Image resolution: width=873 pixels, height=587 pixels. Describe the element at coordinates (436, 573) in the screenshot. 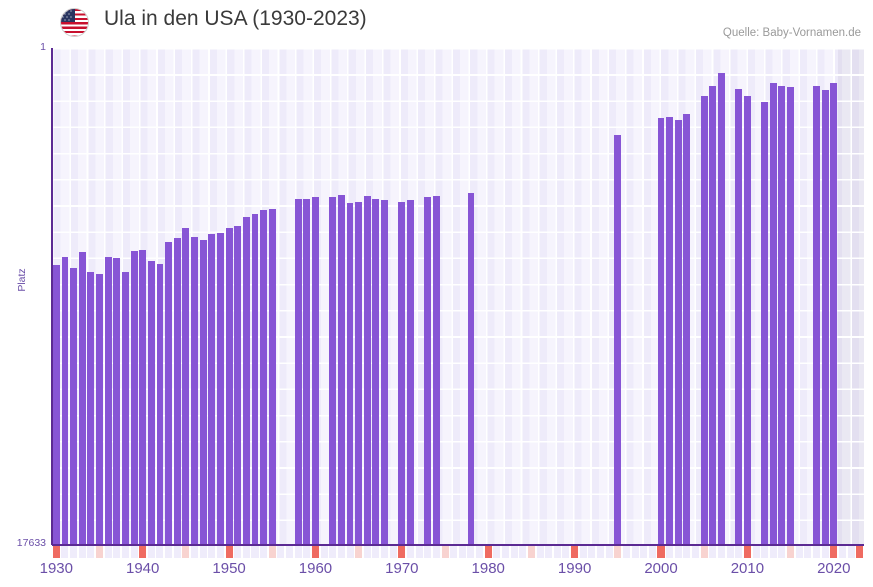

I see `x-axis-labels: 1930 1940 1950 1960 1970 1980 1990 2000 2010 2020` at that location.